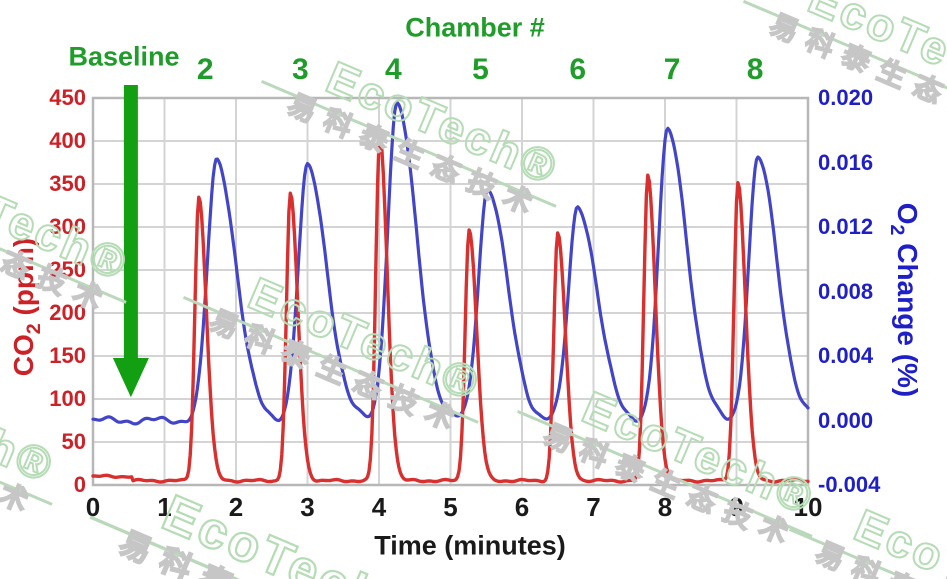  I want to click on chamber-number-label: 3, so click(300, 69).